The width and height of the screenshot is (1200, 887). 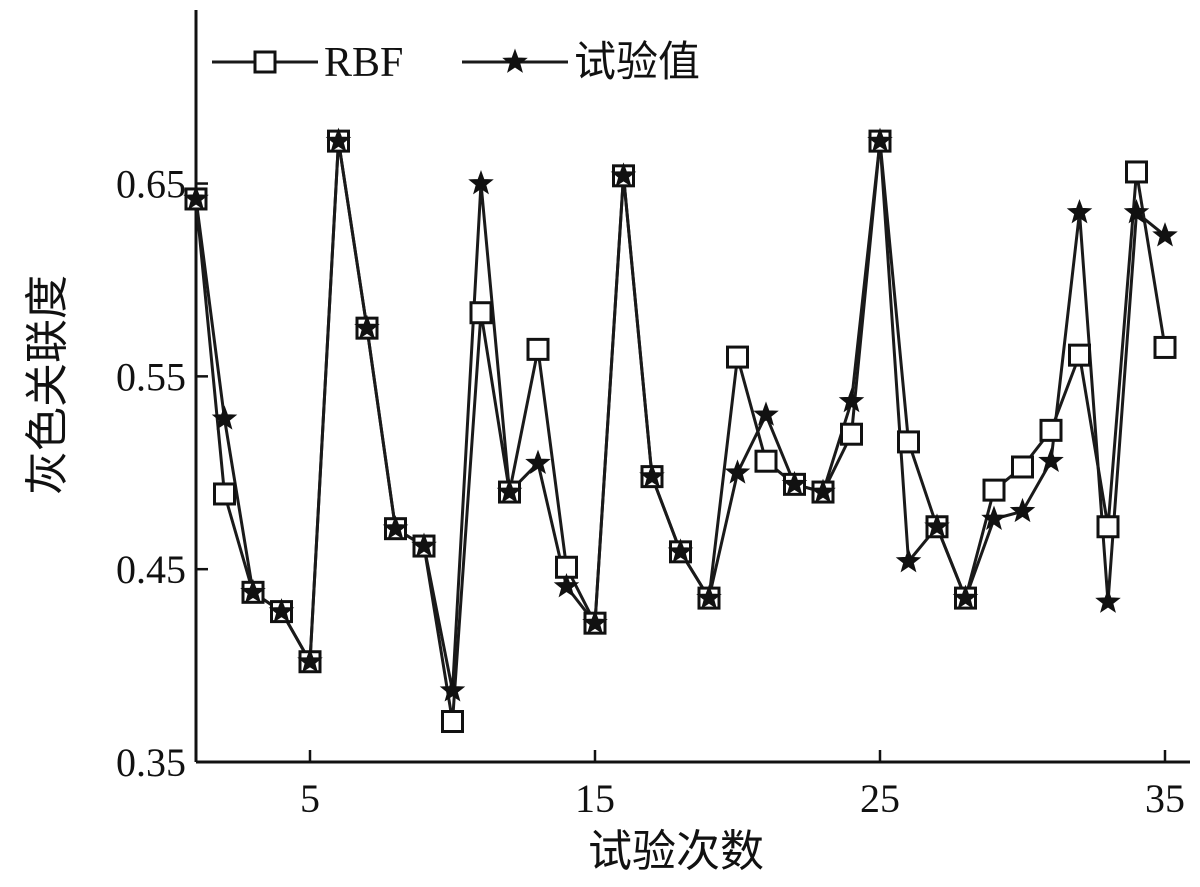 I want to click on x-tick-label: 25, so click(x=880, y=798).